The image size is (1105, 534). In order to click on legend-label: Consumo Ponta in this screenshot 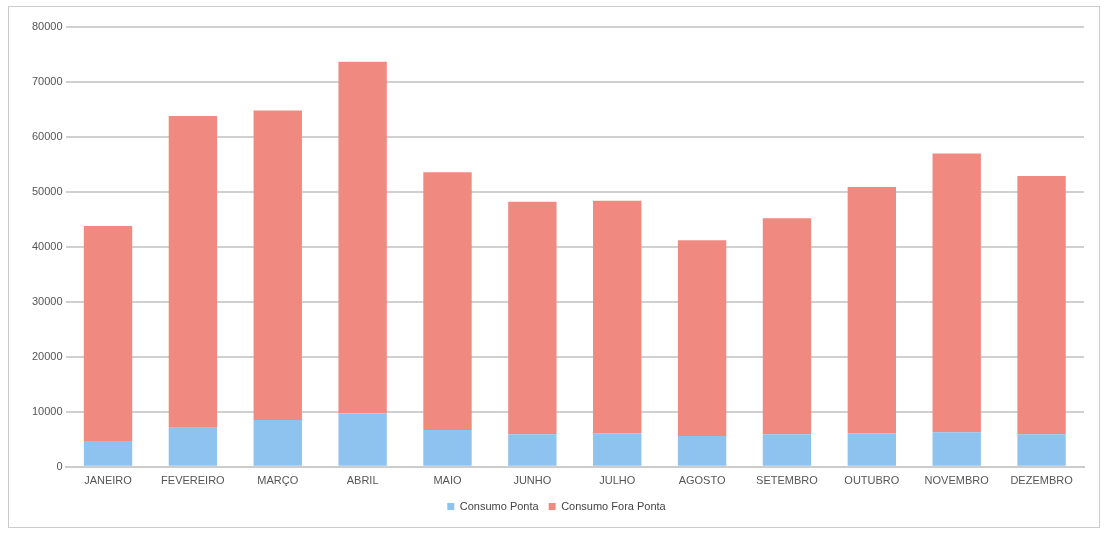, I will do `click(499, 505)`.